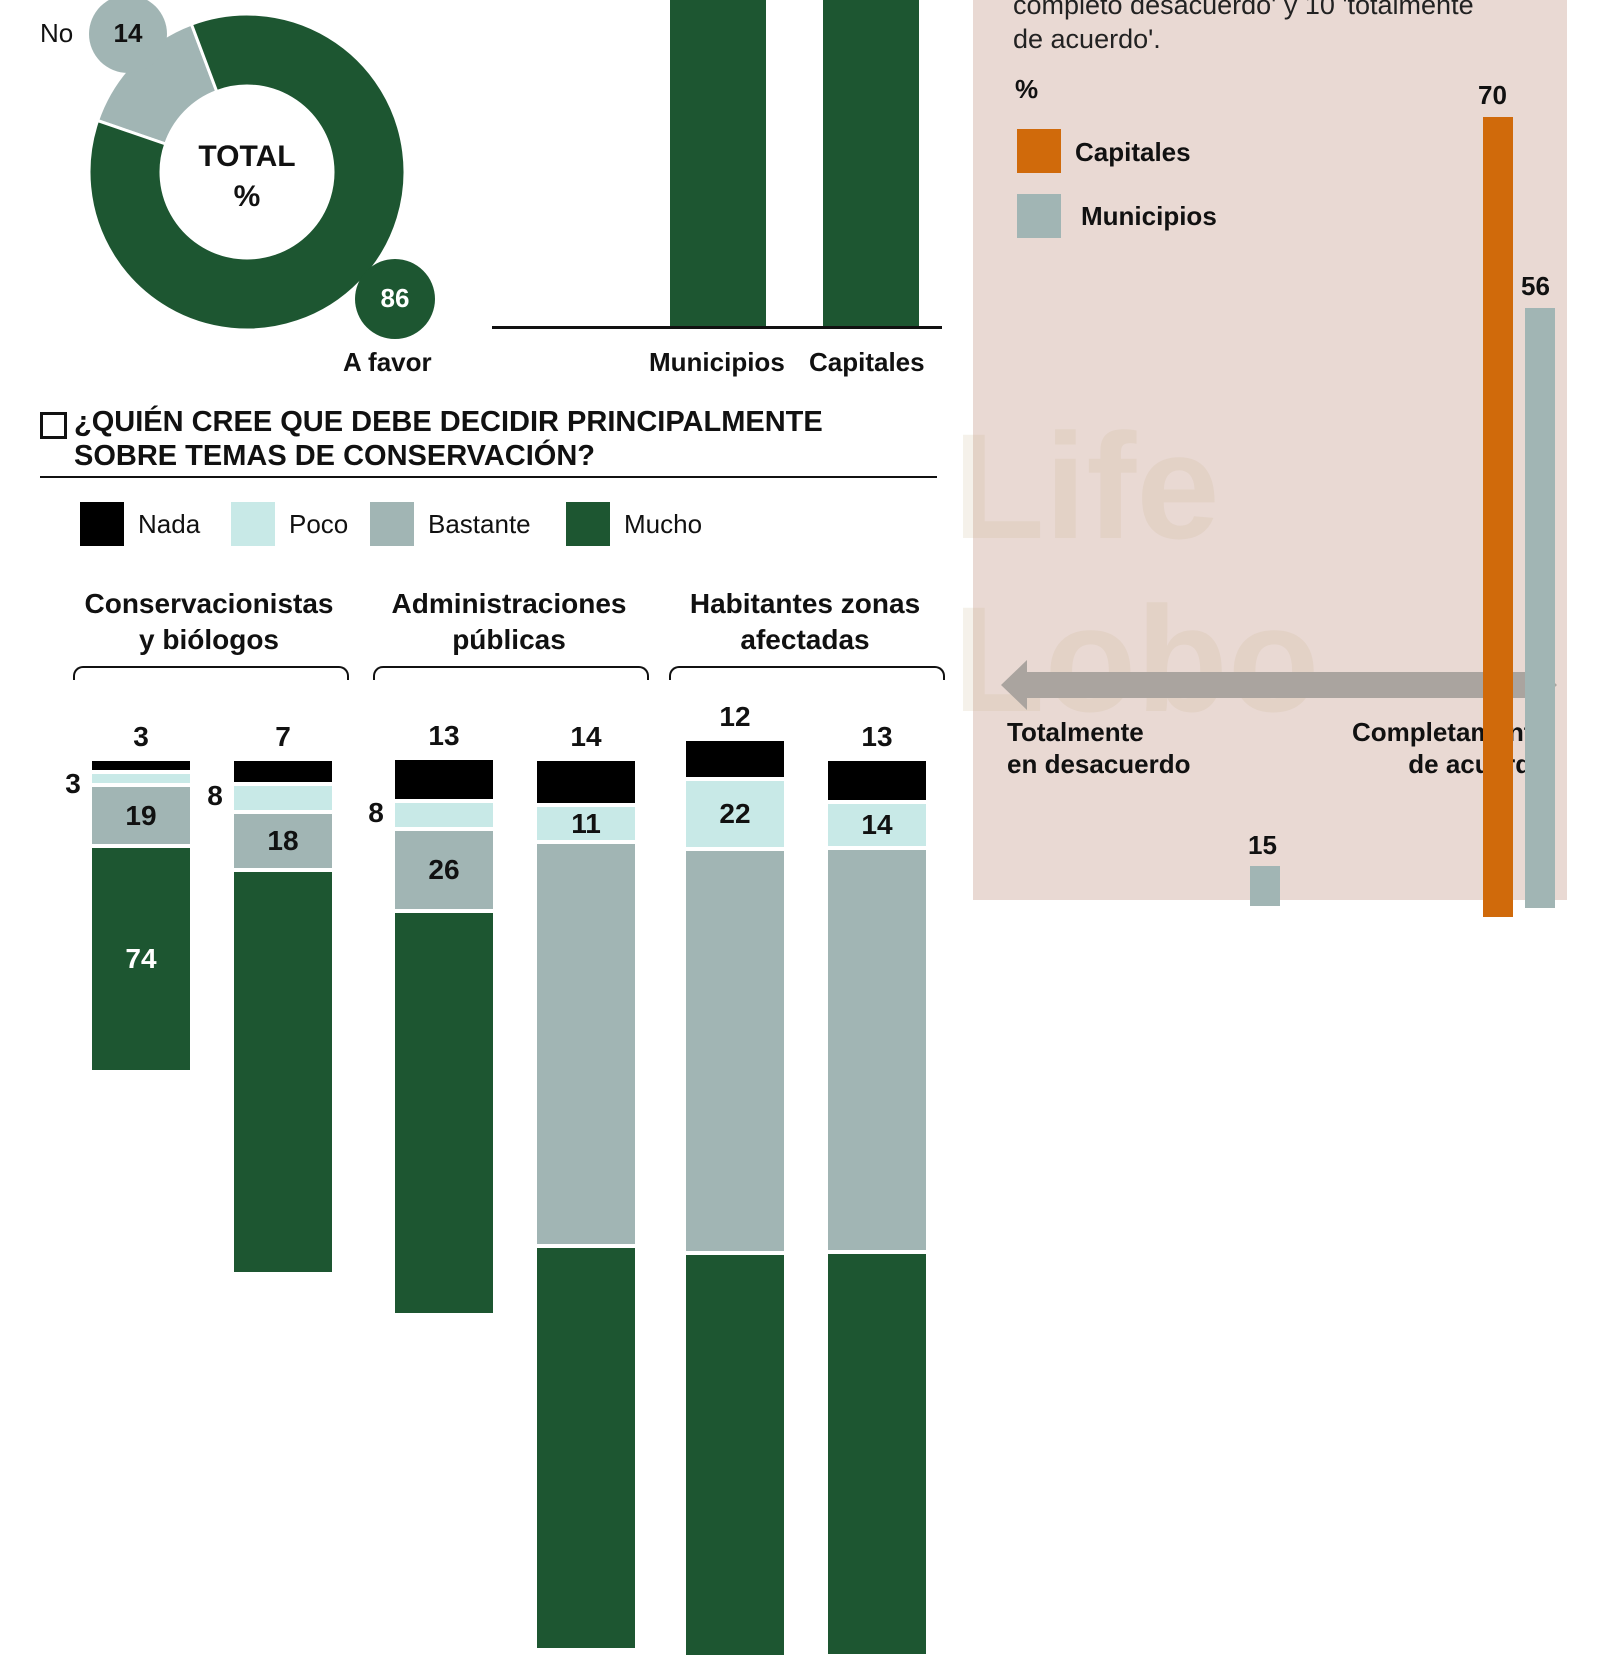 This screenshot has width=1600, height=1655. I want to click on bar-segment-mucho: 74, so click(141, 959).